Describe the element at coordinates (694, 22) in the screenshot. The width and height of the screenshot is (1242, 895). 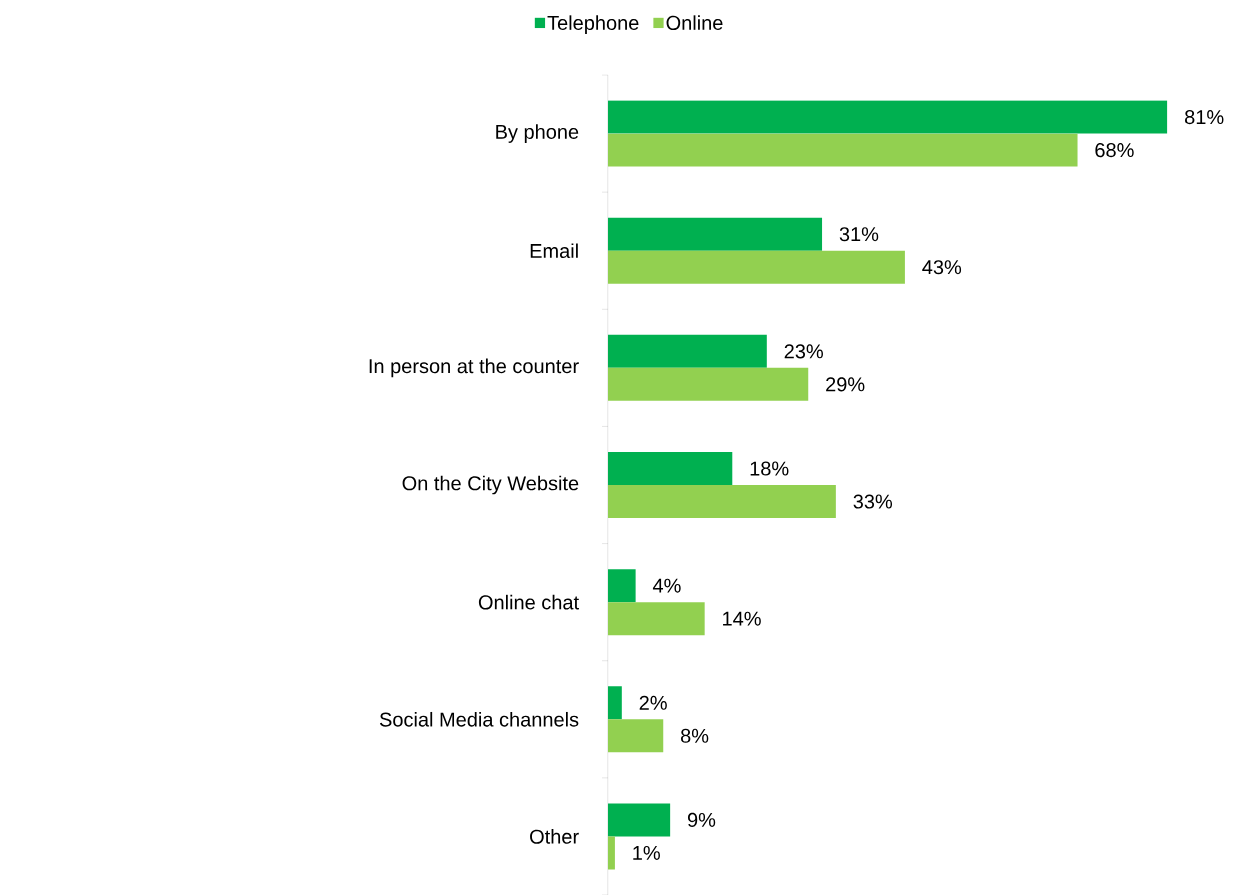
I see `legend-label: Online` at that location.